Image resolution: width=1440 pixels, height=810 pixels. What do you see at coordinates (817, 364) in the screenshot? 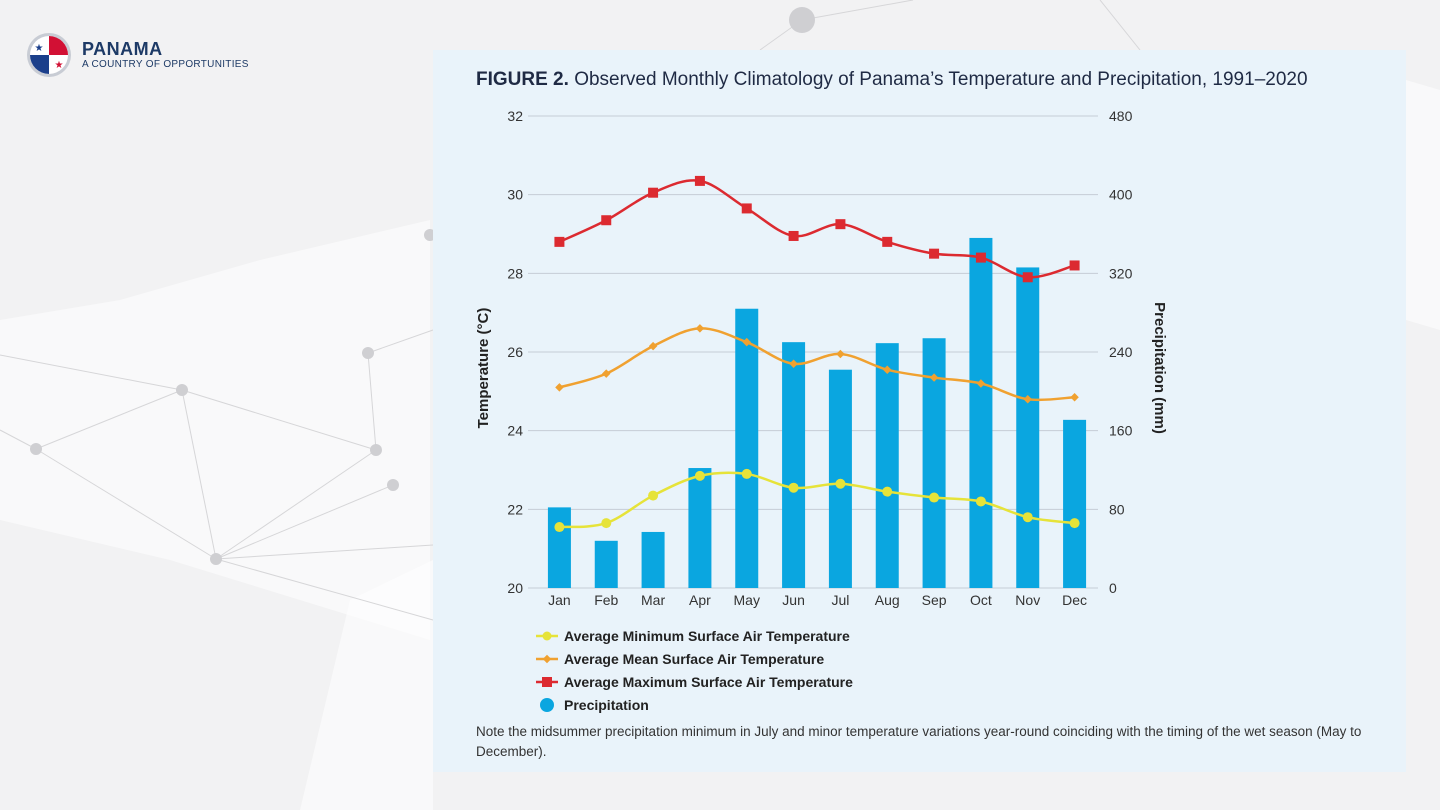
I see `mean-temp-line` at bounding box center [817, 364].